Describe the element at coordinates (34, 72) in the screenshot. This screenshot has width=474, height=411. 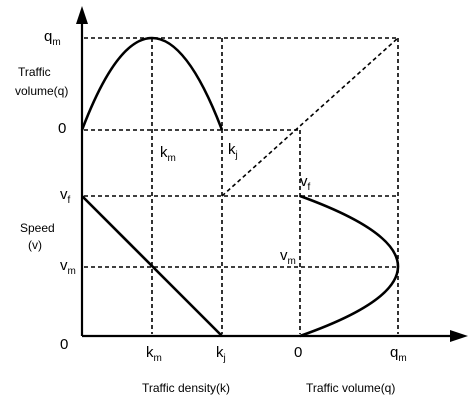
I see `label-traffic-volume-1: Traffic` at that location.